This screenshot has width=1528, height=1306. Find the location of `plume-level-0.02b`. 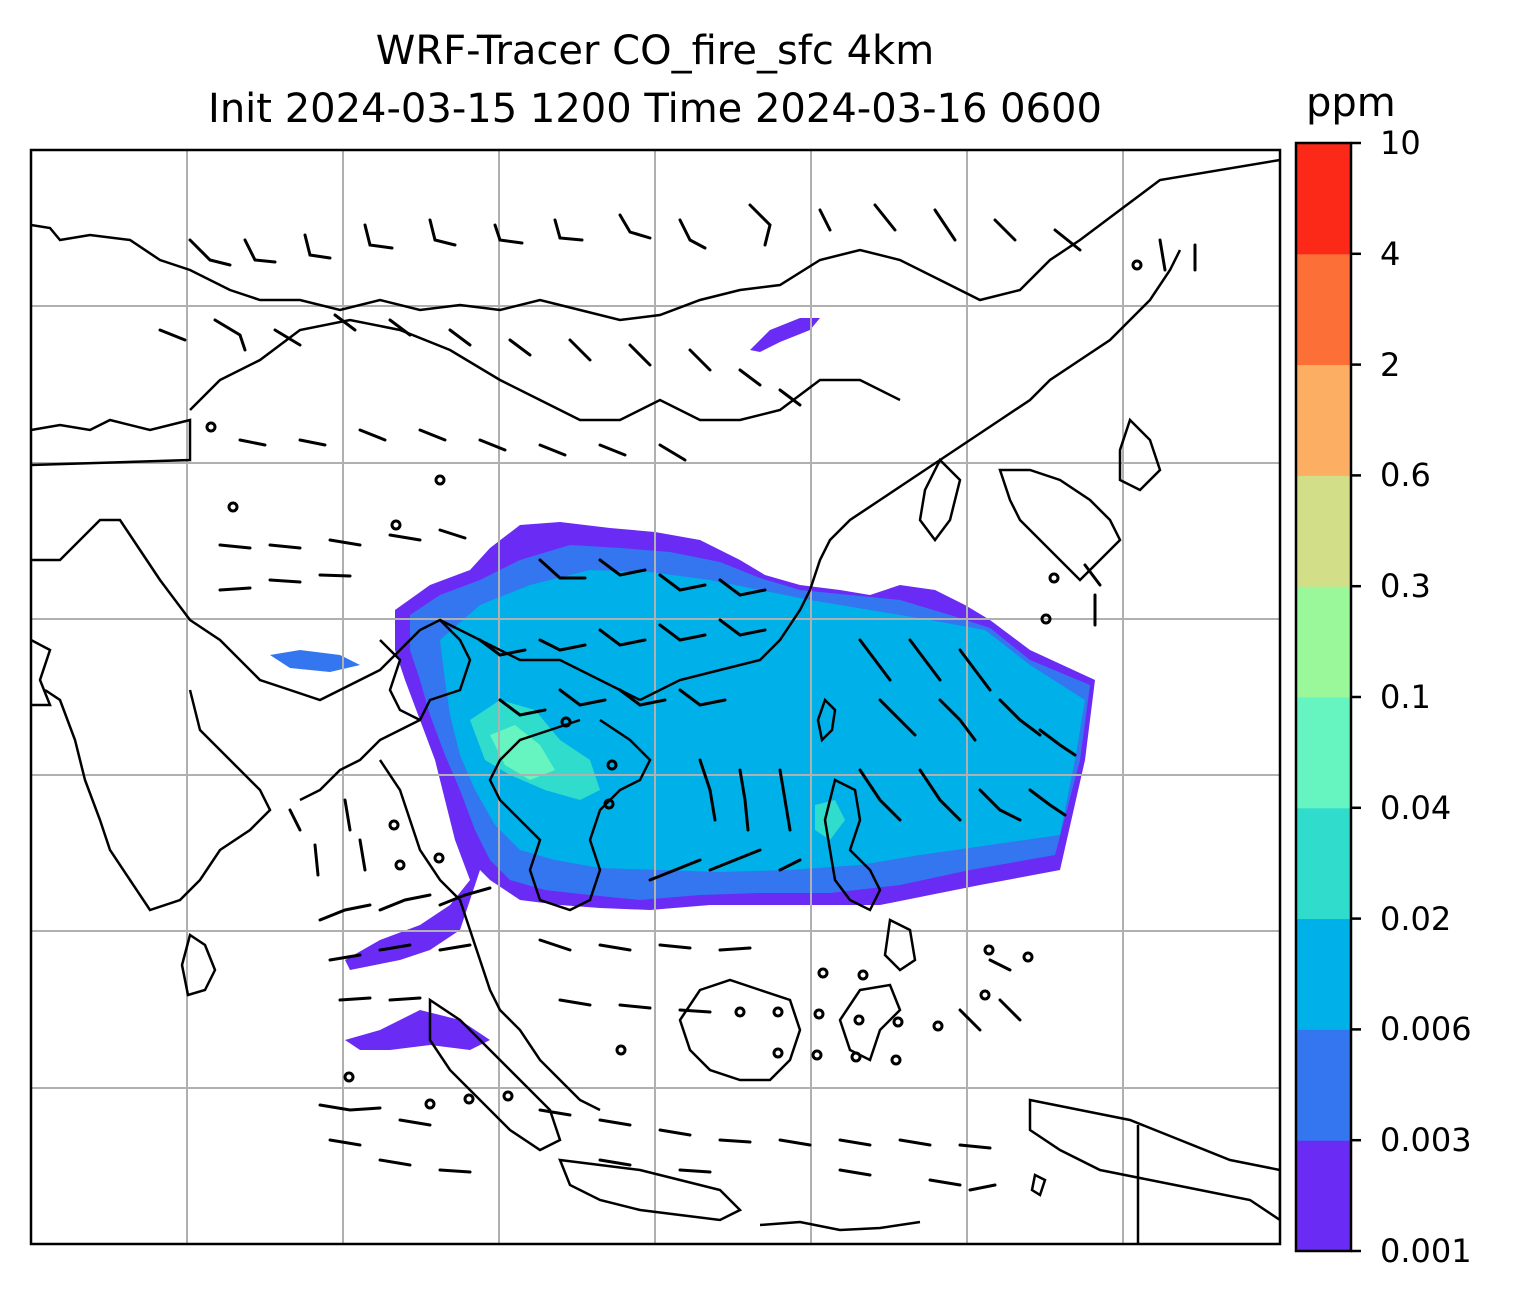

plume-level-0.02b is located at coordinates (830, 820).